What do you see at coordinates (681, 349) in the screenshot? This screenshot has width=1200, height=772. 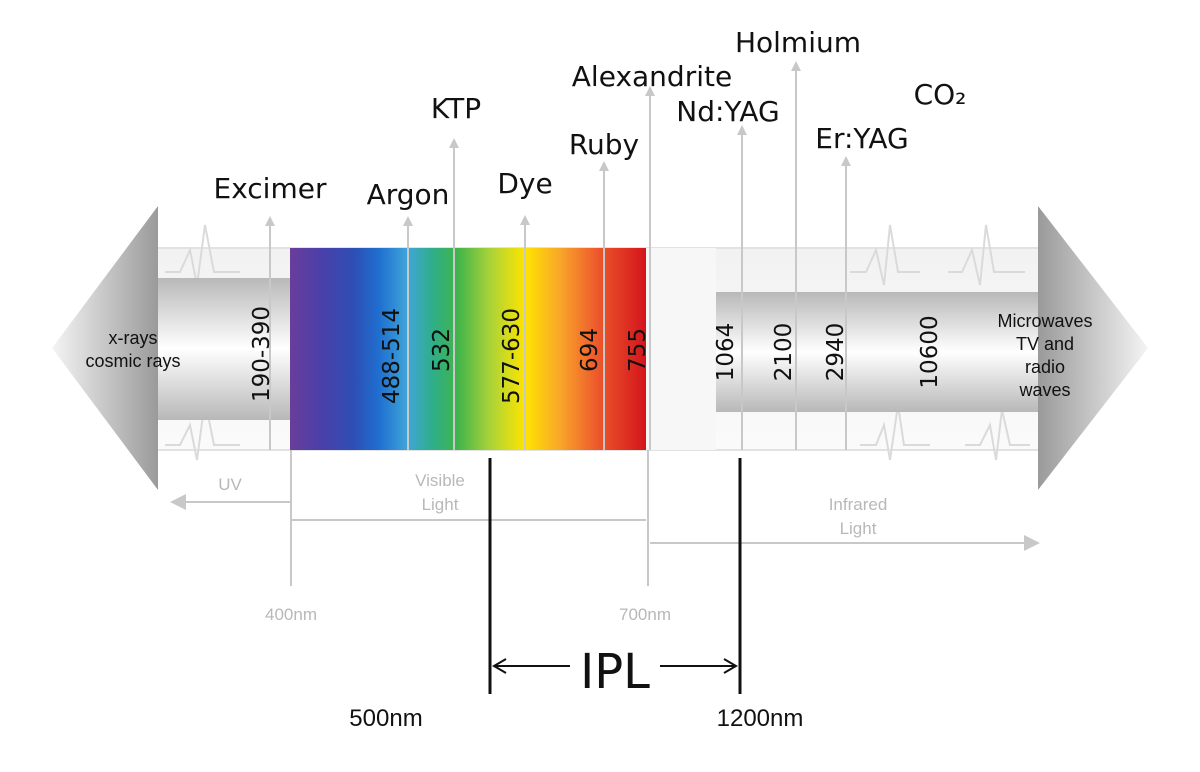 I see `visible-white-gap` at bounding box center [681, 349].